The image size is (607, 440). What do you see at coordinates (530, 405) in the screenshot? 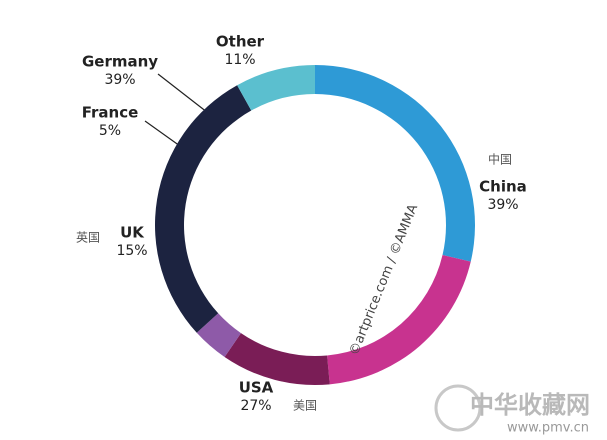
I see `watermark: 中华收藏网` at bounding box center [530, 405].